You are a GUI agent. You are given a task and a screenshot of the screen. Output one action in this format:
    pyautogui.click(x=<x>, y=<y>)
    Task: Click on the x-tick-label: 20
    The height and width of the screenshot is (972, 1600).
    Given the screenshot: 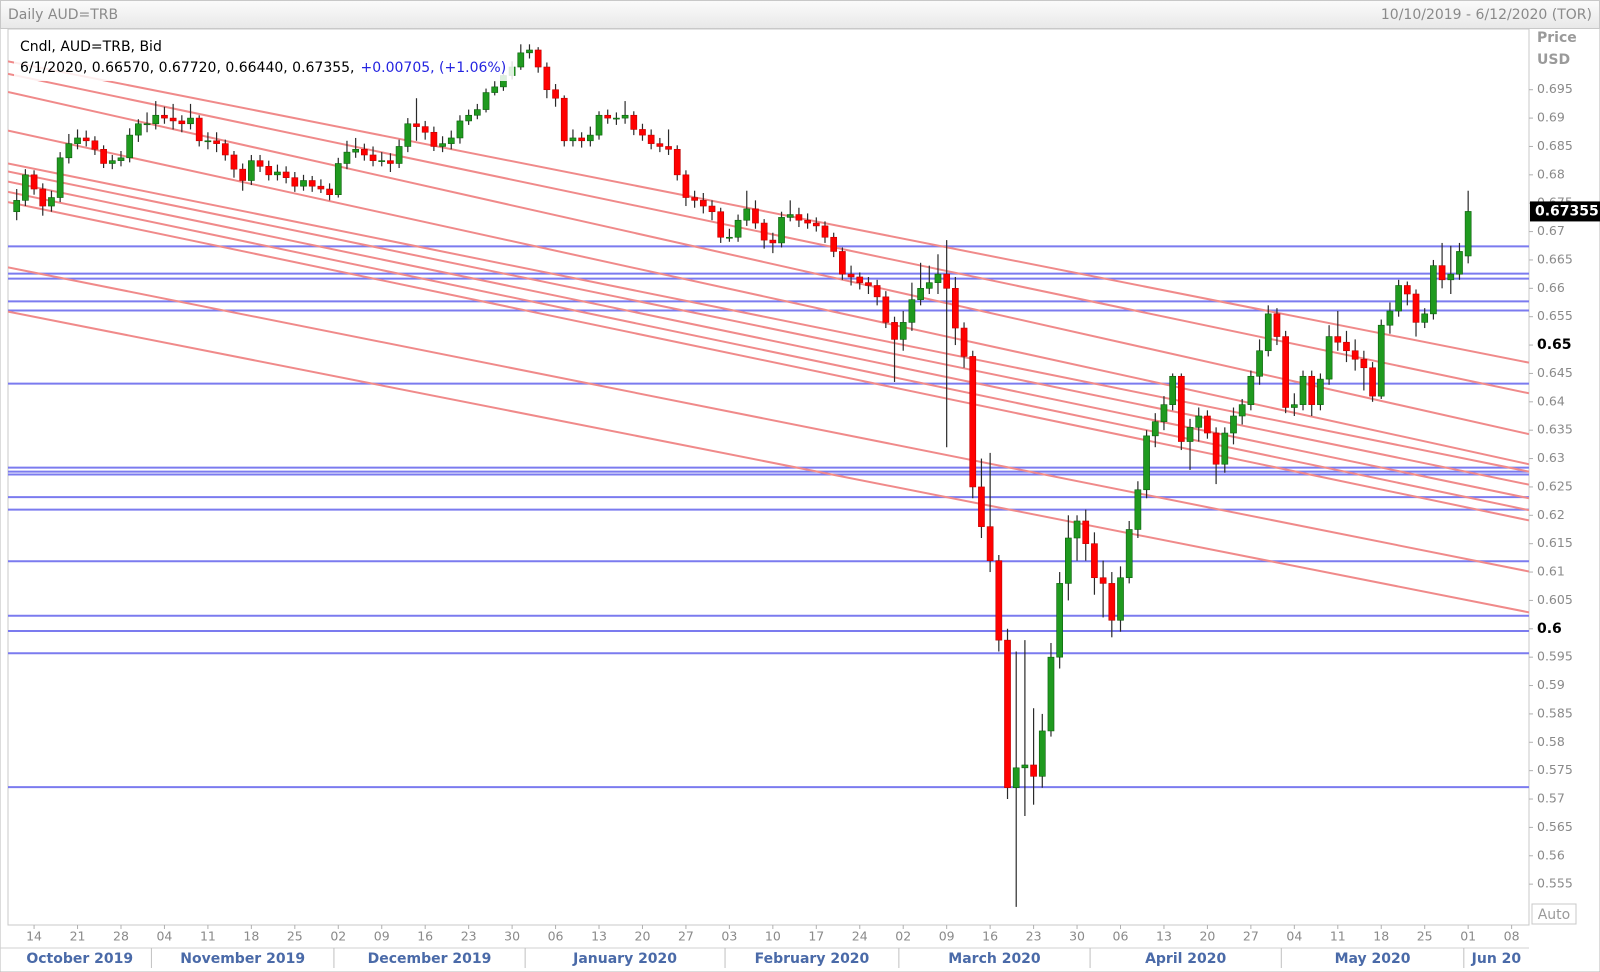 What is the action you would take?
    pyautogui.click(x=1207, y=936)
    